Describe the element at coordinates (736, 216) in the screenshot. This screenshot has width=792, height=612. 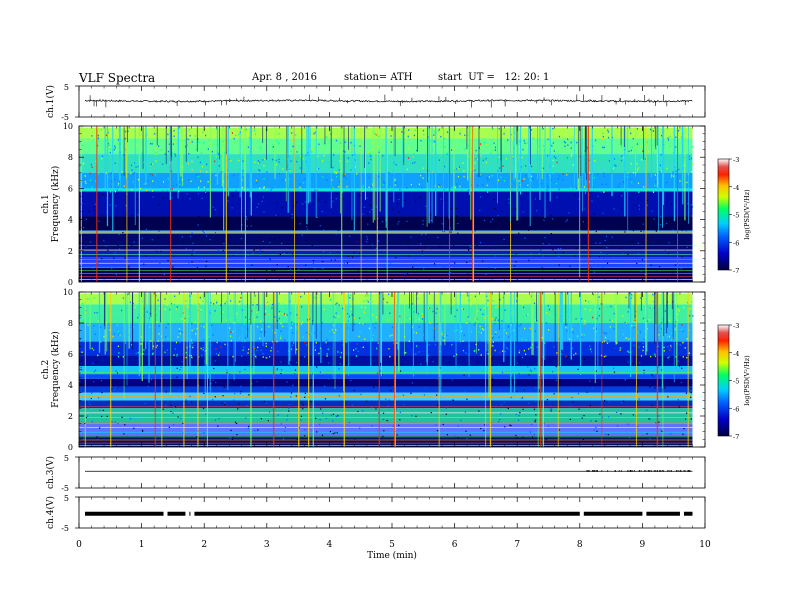
I see `colorbar-tick-label: -5` at that location.